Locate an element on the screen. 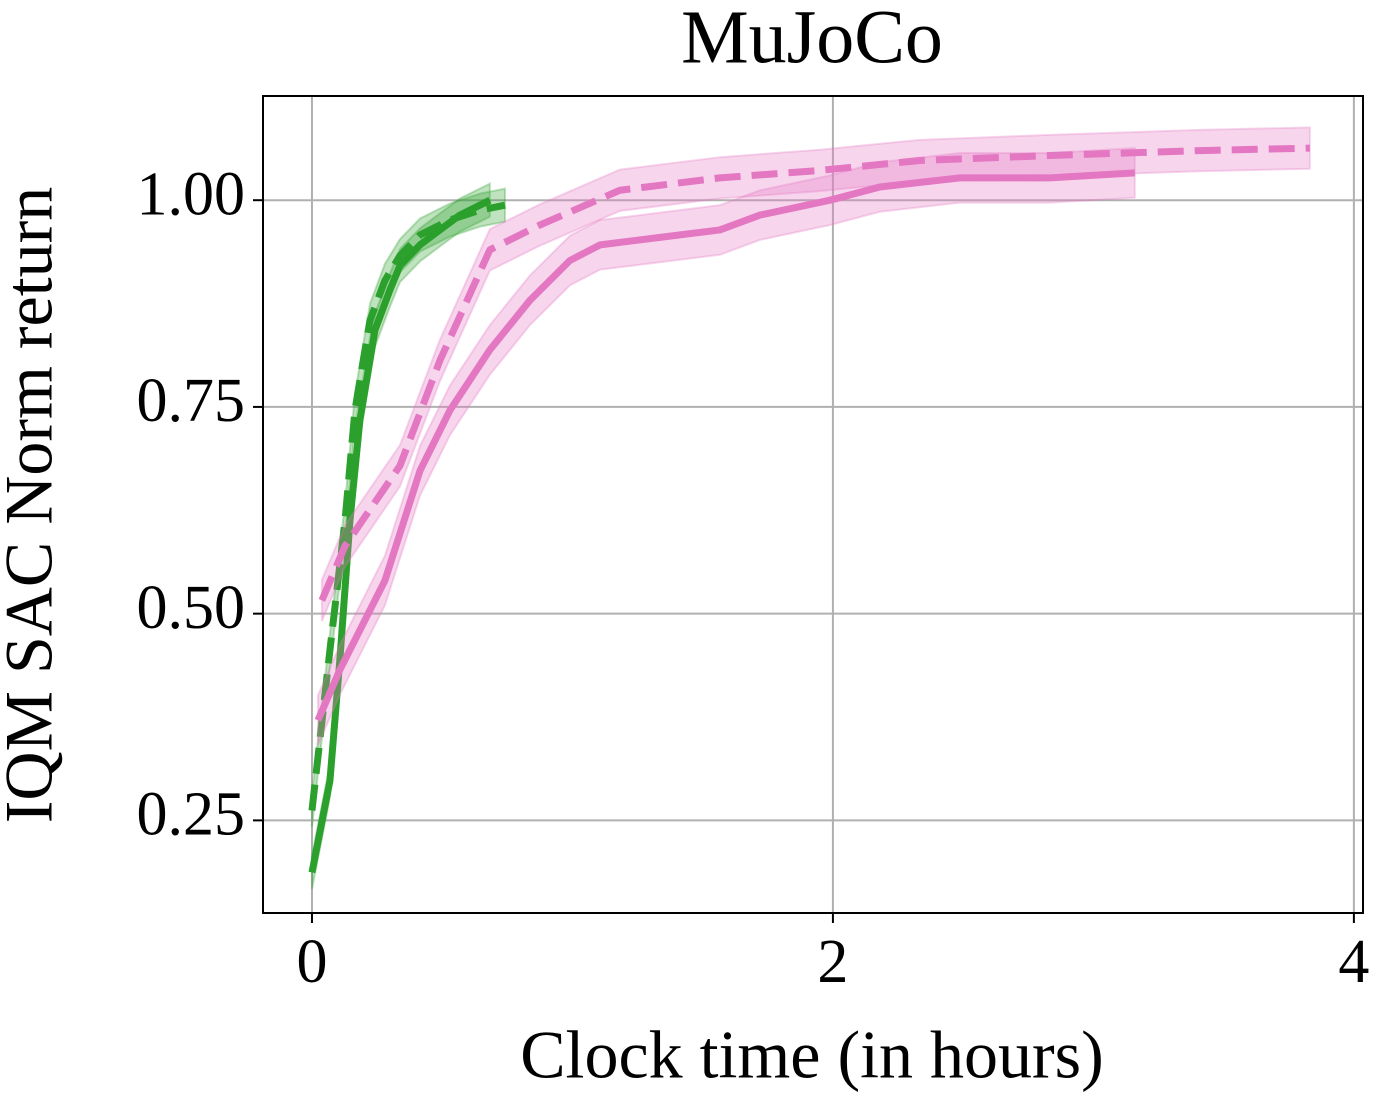  chart-title: MuJoCo is located at coordinates (812, 39).